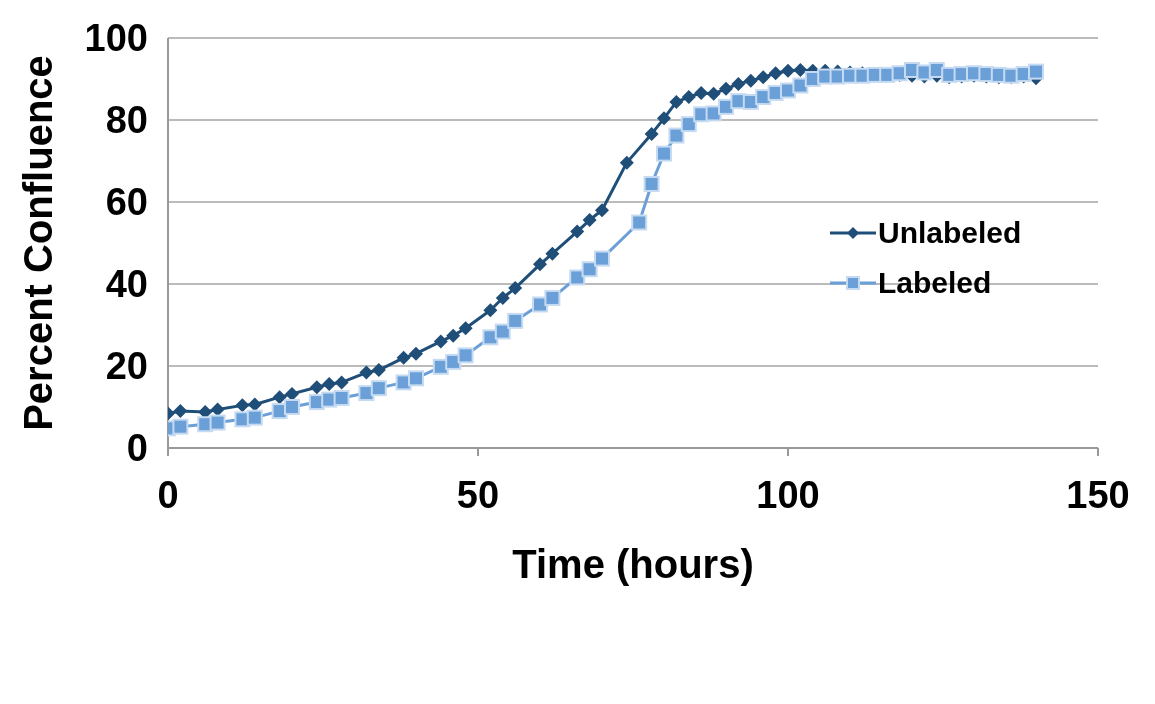 This screenshot has width=1155, height=704. Describe the element at coordinates (126, 284) in the screenshot. I see `y-tick-label: 40` at that location.